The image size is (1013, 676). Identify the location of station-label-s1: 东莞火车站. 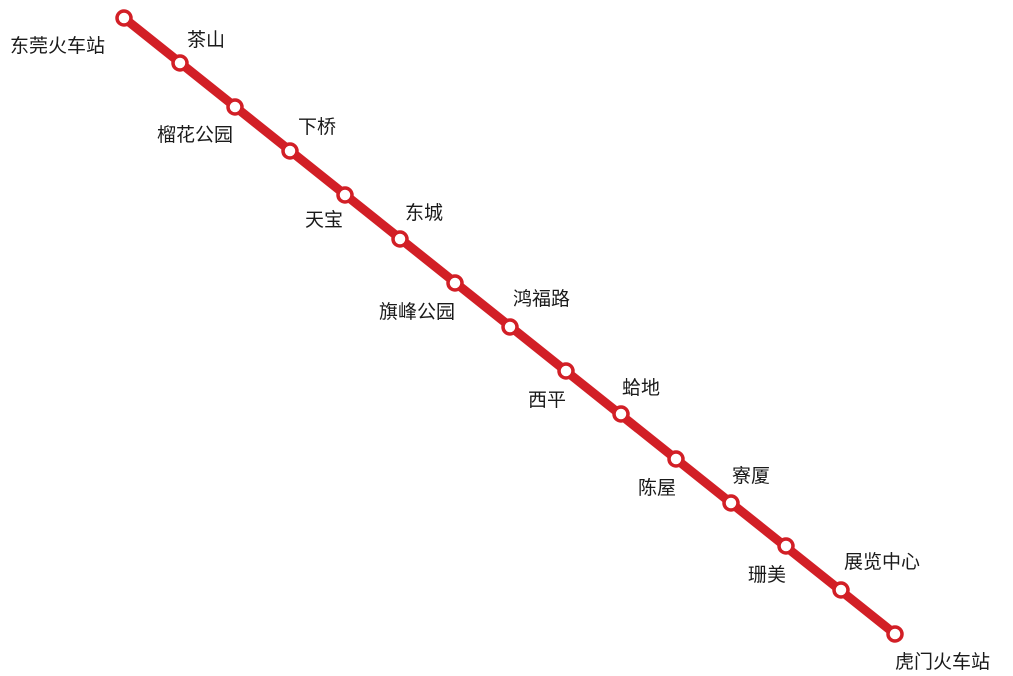
(57, 46).